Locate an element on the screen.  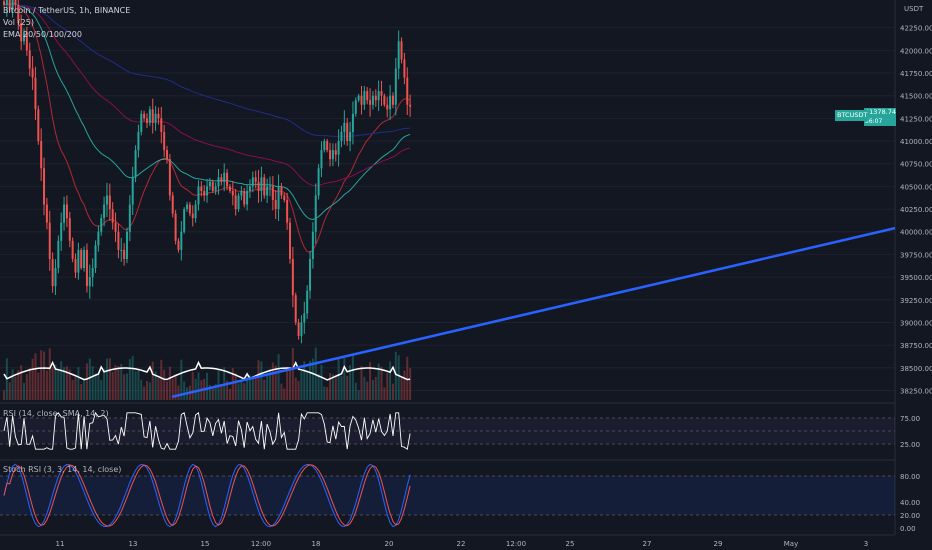
stoch-rsi-pane: 80.00 40.00 20.00 0.00 is located at coordinates (460, 498).